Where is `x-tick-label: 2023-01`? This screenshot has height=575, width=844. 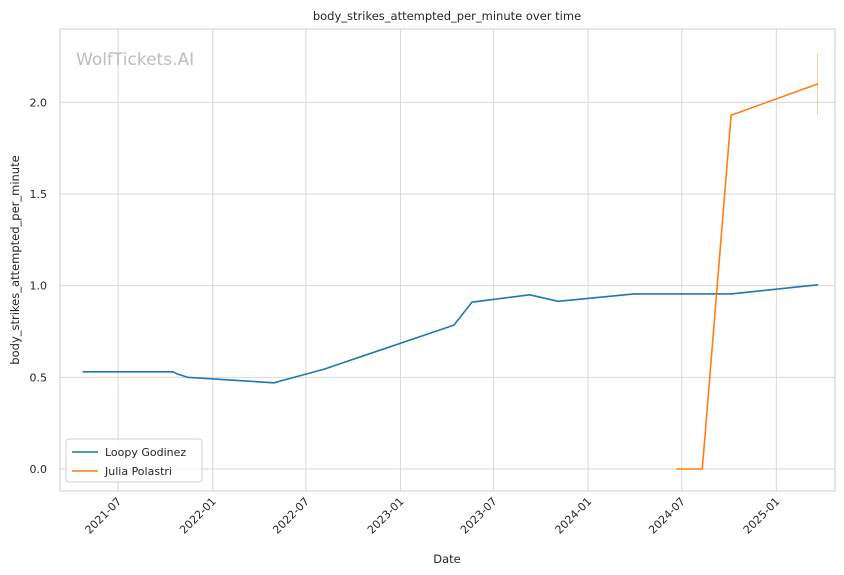 x-tick-label: 2023-01 is located at coordinates (386, 516).